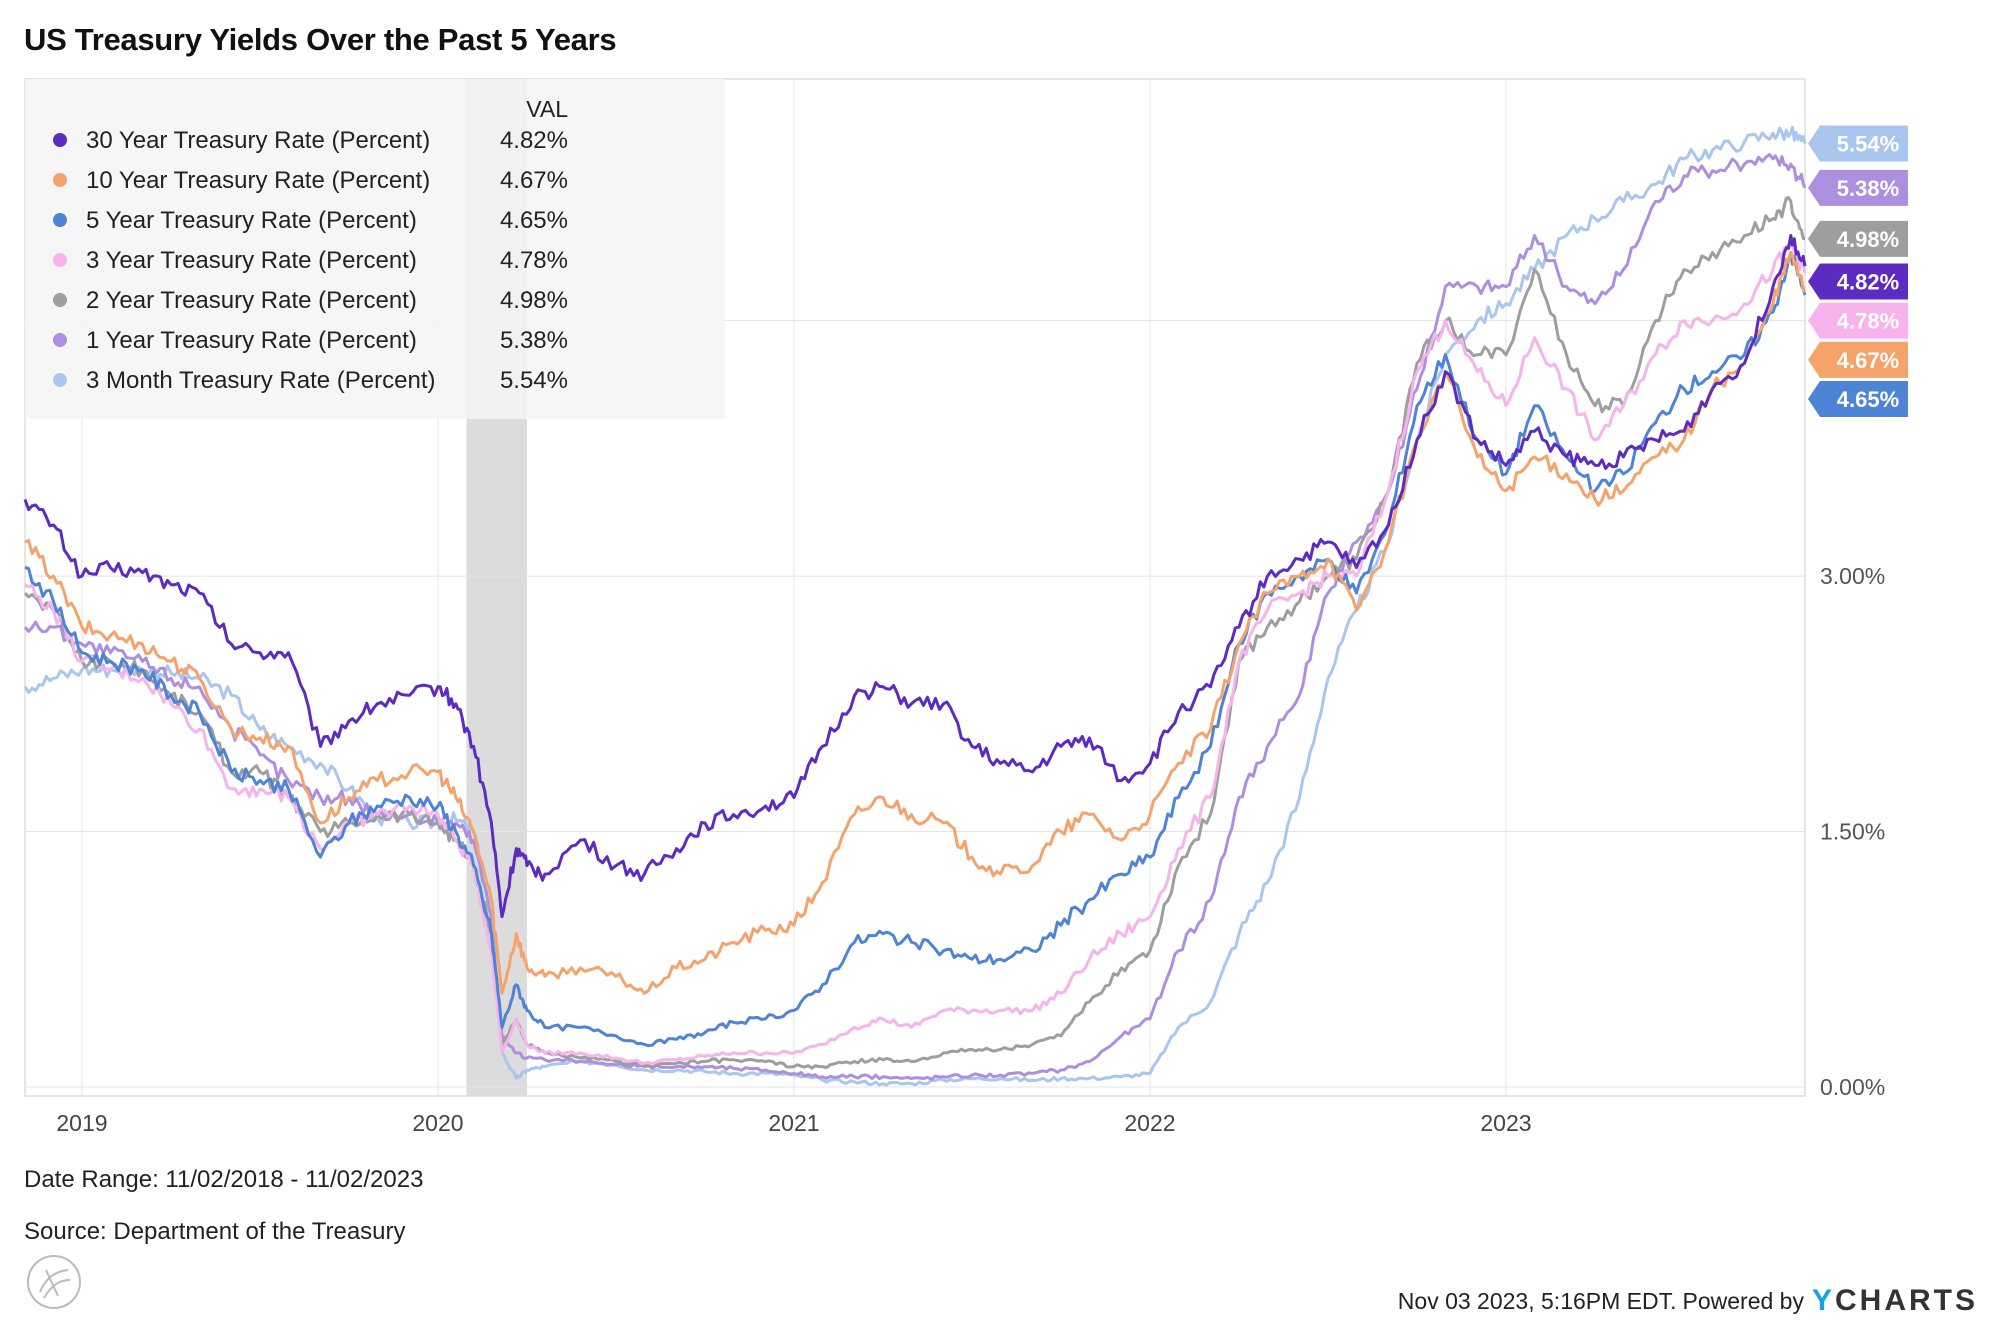 The height and width of the screenshot is (1325, 2000). What do you see at coordinates (54, 1282) in the screenshot?
I see `ycharts-watermark-icon` at bounding box center [54, 1282].